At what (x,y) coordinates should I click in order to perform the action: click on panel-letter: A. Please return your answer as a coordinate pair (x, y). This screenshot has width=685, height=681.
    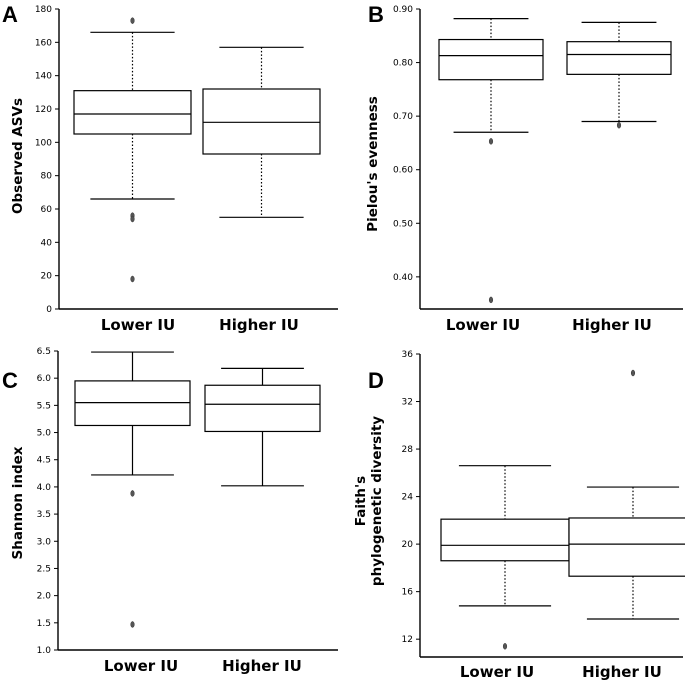
    Looking at the image, I should click on (10, 14).